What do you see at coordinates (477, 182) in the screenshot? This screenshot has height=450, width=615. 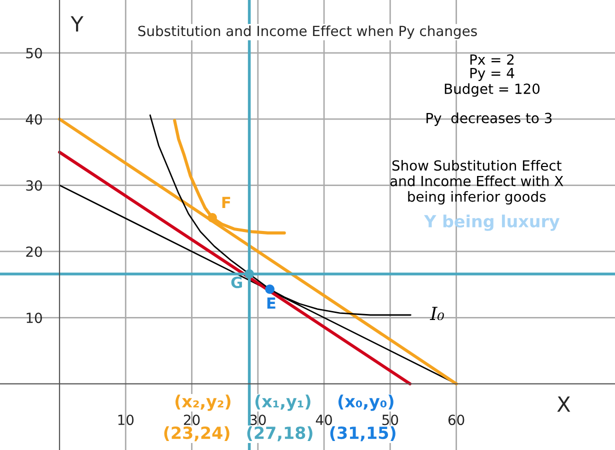 I see `annotation: Show Substitution Effect and Income Effect with X being inferior goods` at bounding box center [477, 182].